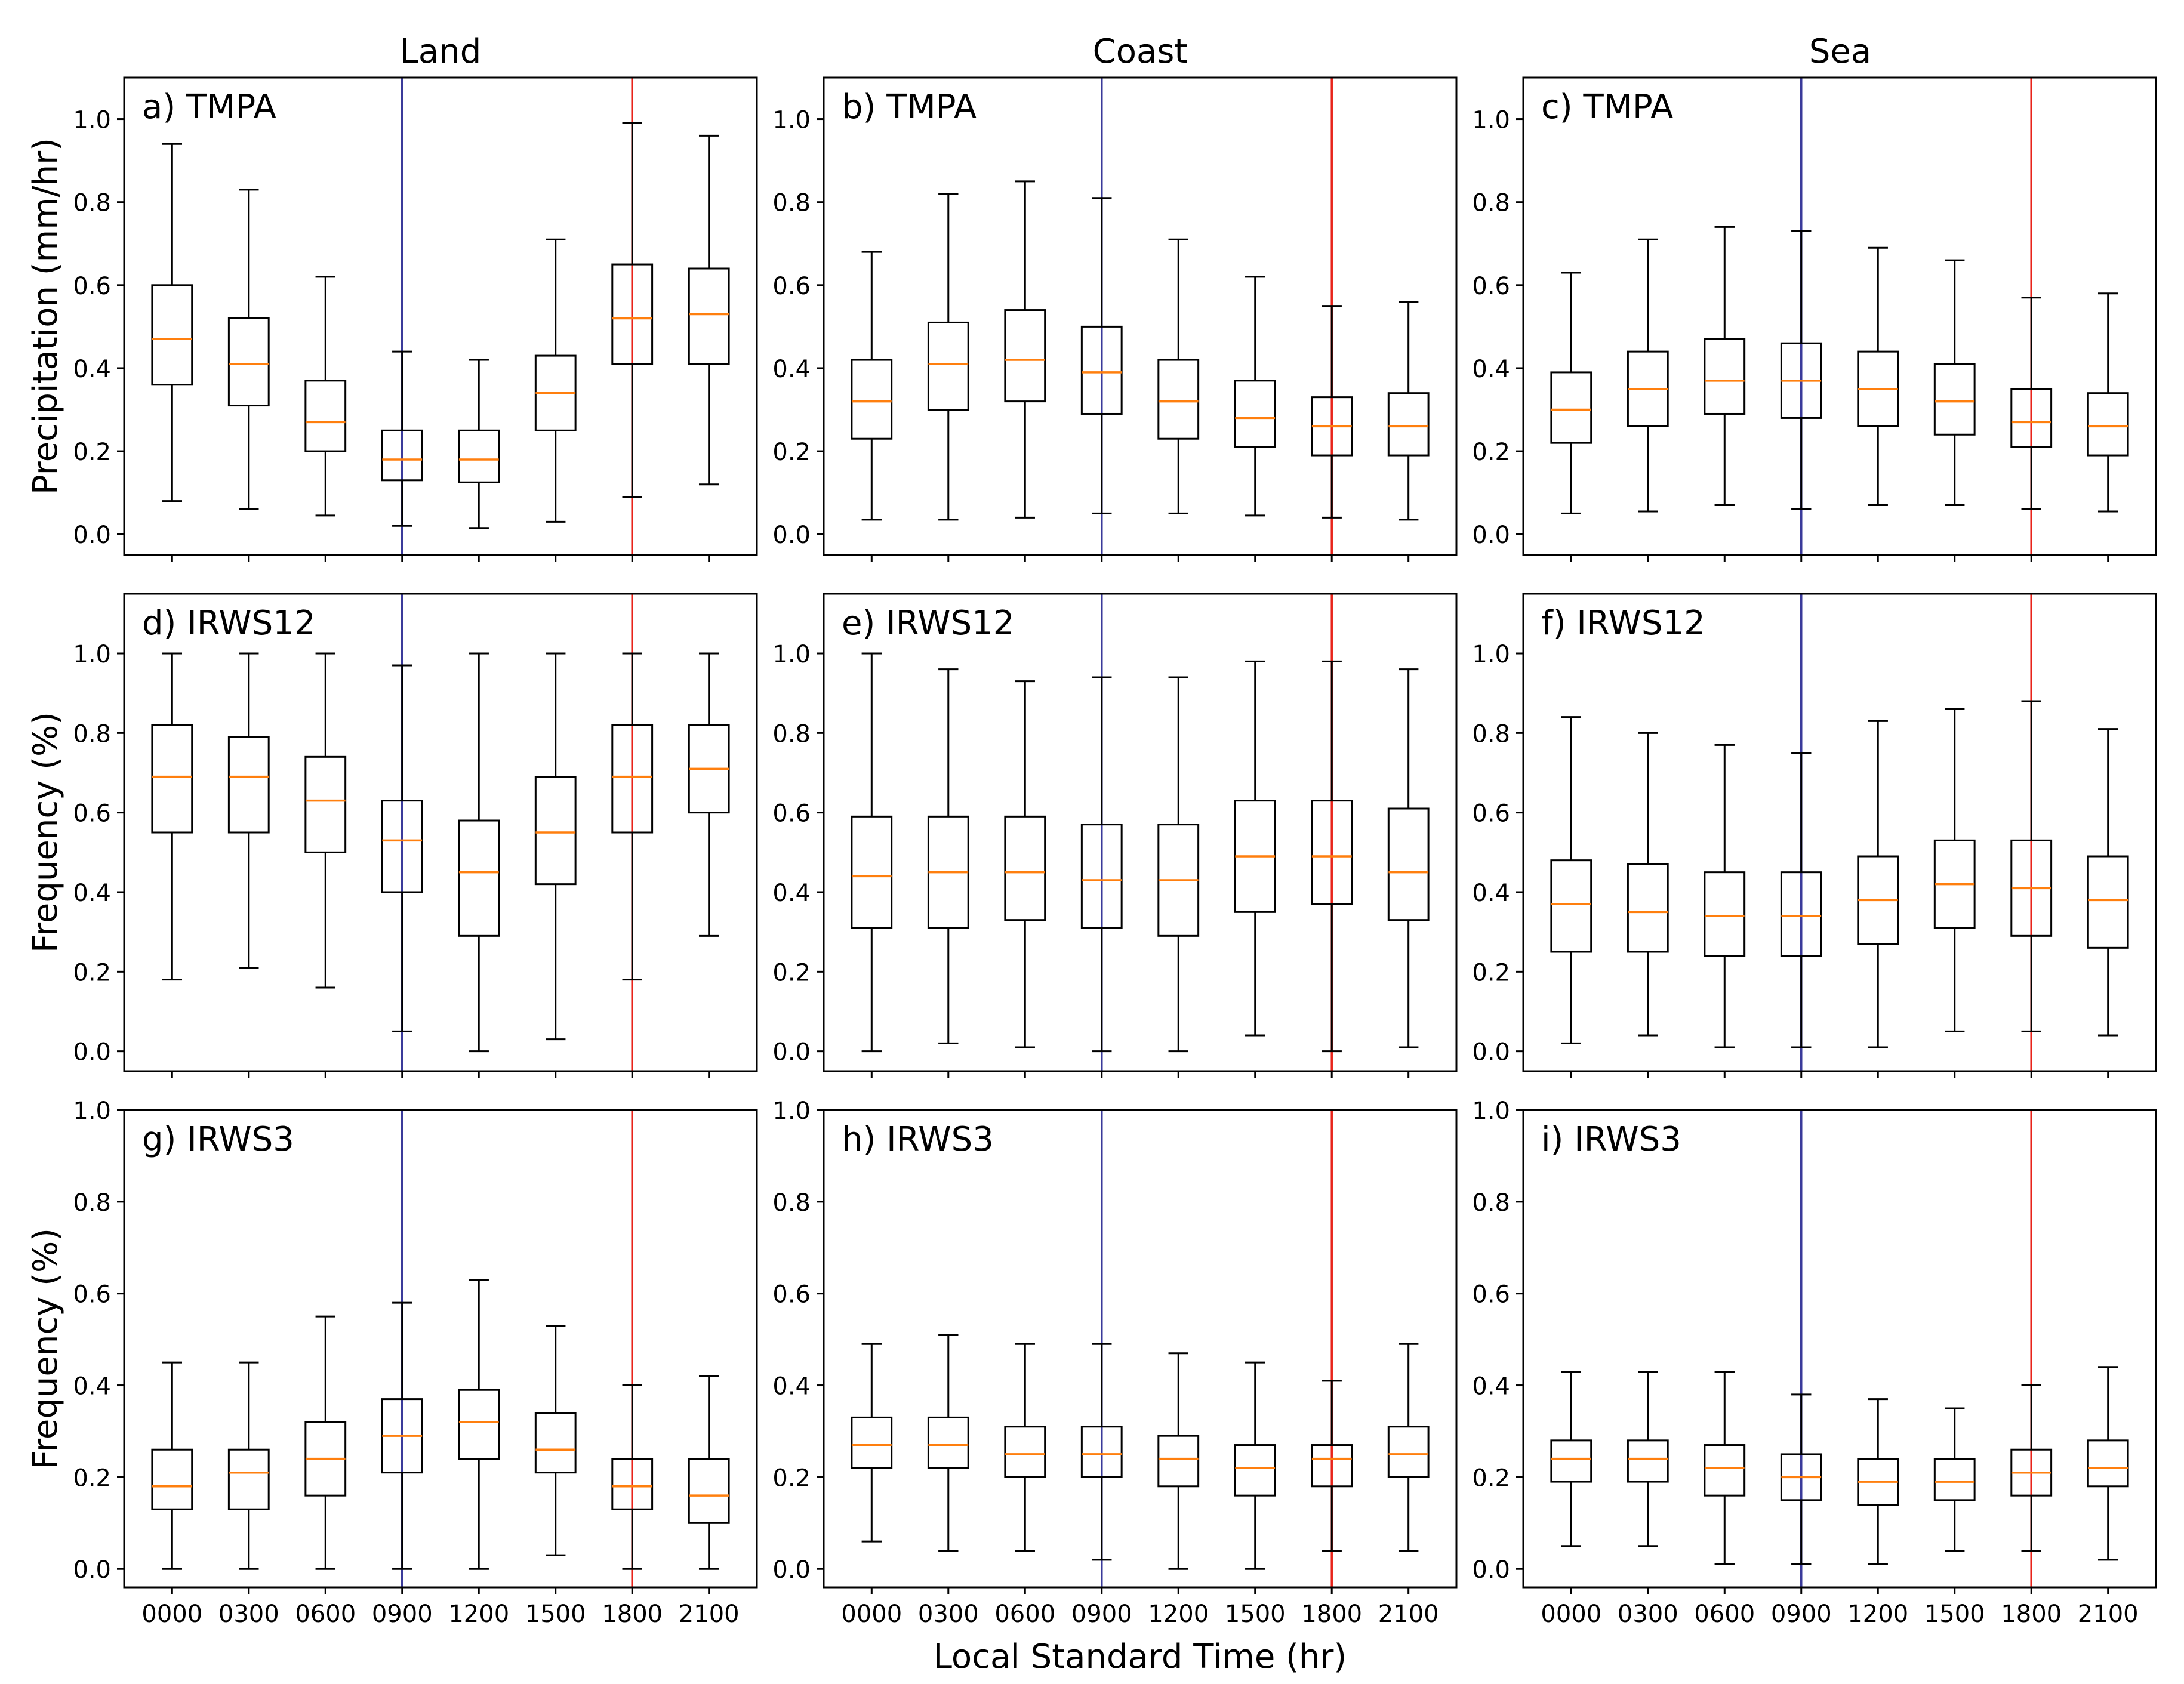 The width and height of the screenshot is (2184, 1684). Describe the element at coordinates (2031, 1614) in the screenshot. I see `x-tick-label: 1800` at that location.